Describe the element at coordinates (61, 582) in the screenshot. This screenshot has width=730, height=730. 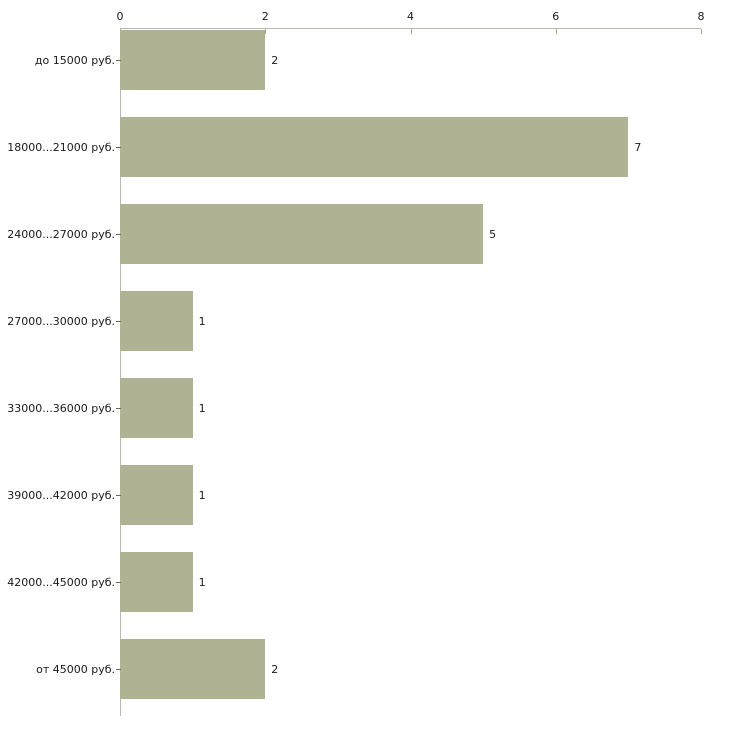
I see `category-axis-label: 42000...45000 руб.` at that location.